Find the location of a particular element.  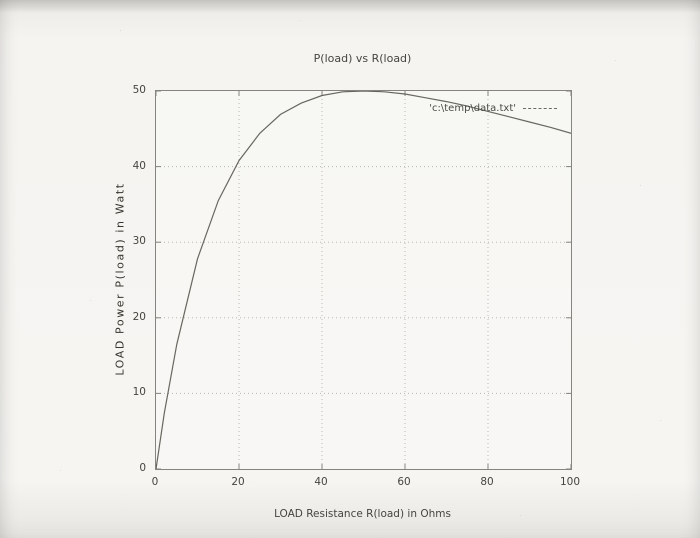

x-tick-label: 60 is located at coordinates (404, 482).